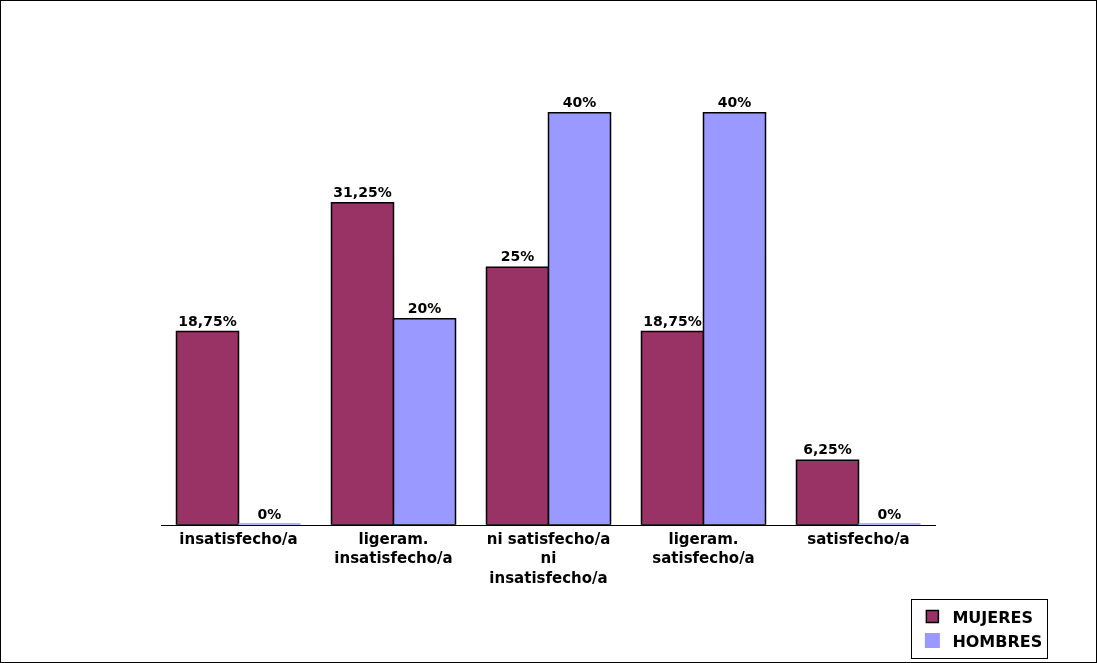 Image resolution: width=1097 pixels, height=663 pixels. What do you see at coordinates (703, 548) in the screenshot?
I see `x-tick-label: ligeram. satisfecho/a` at bounding box center [703, 548].